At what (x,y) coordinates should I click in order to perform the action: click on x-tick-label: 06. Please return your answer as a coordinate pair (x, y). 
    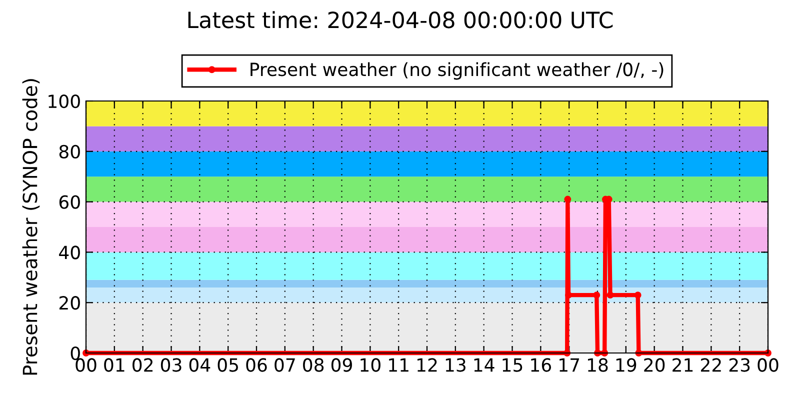
    Looking at the image, I should click on (256, 365).